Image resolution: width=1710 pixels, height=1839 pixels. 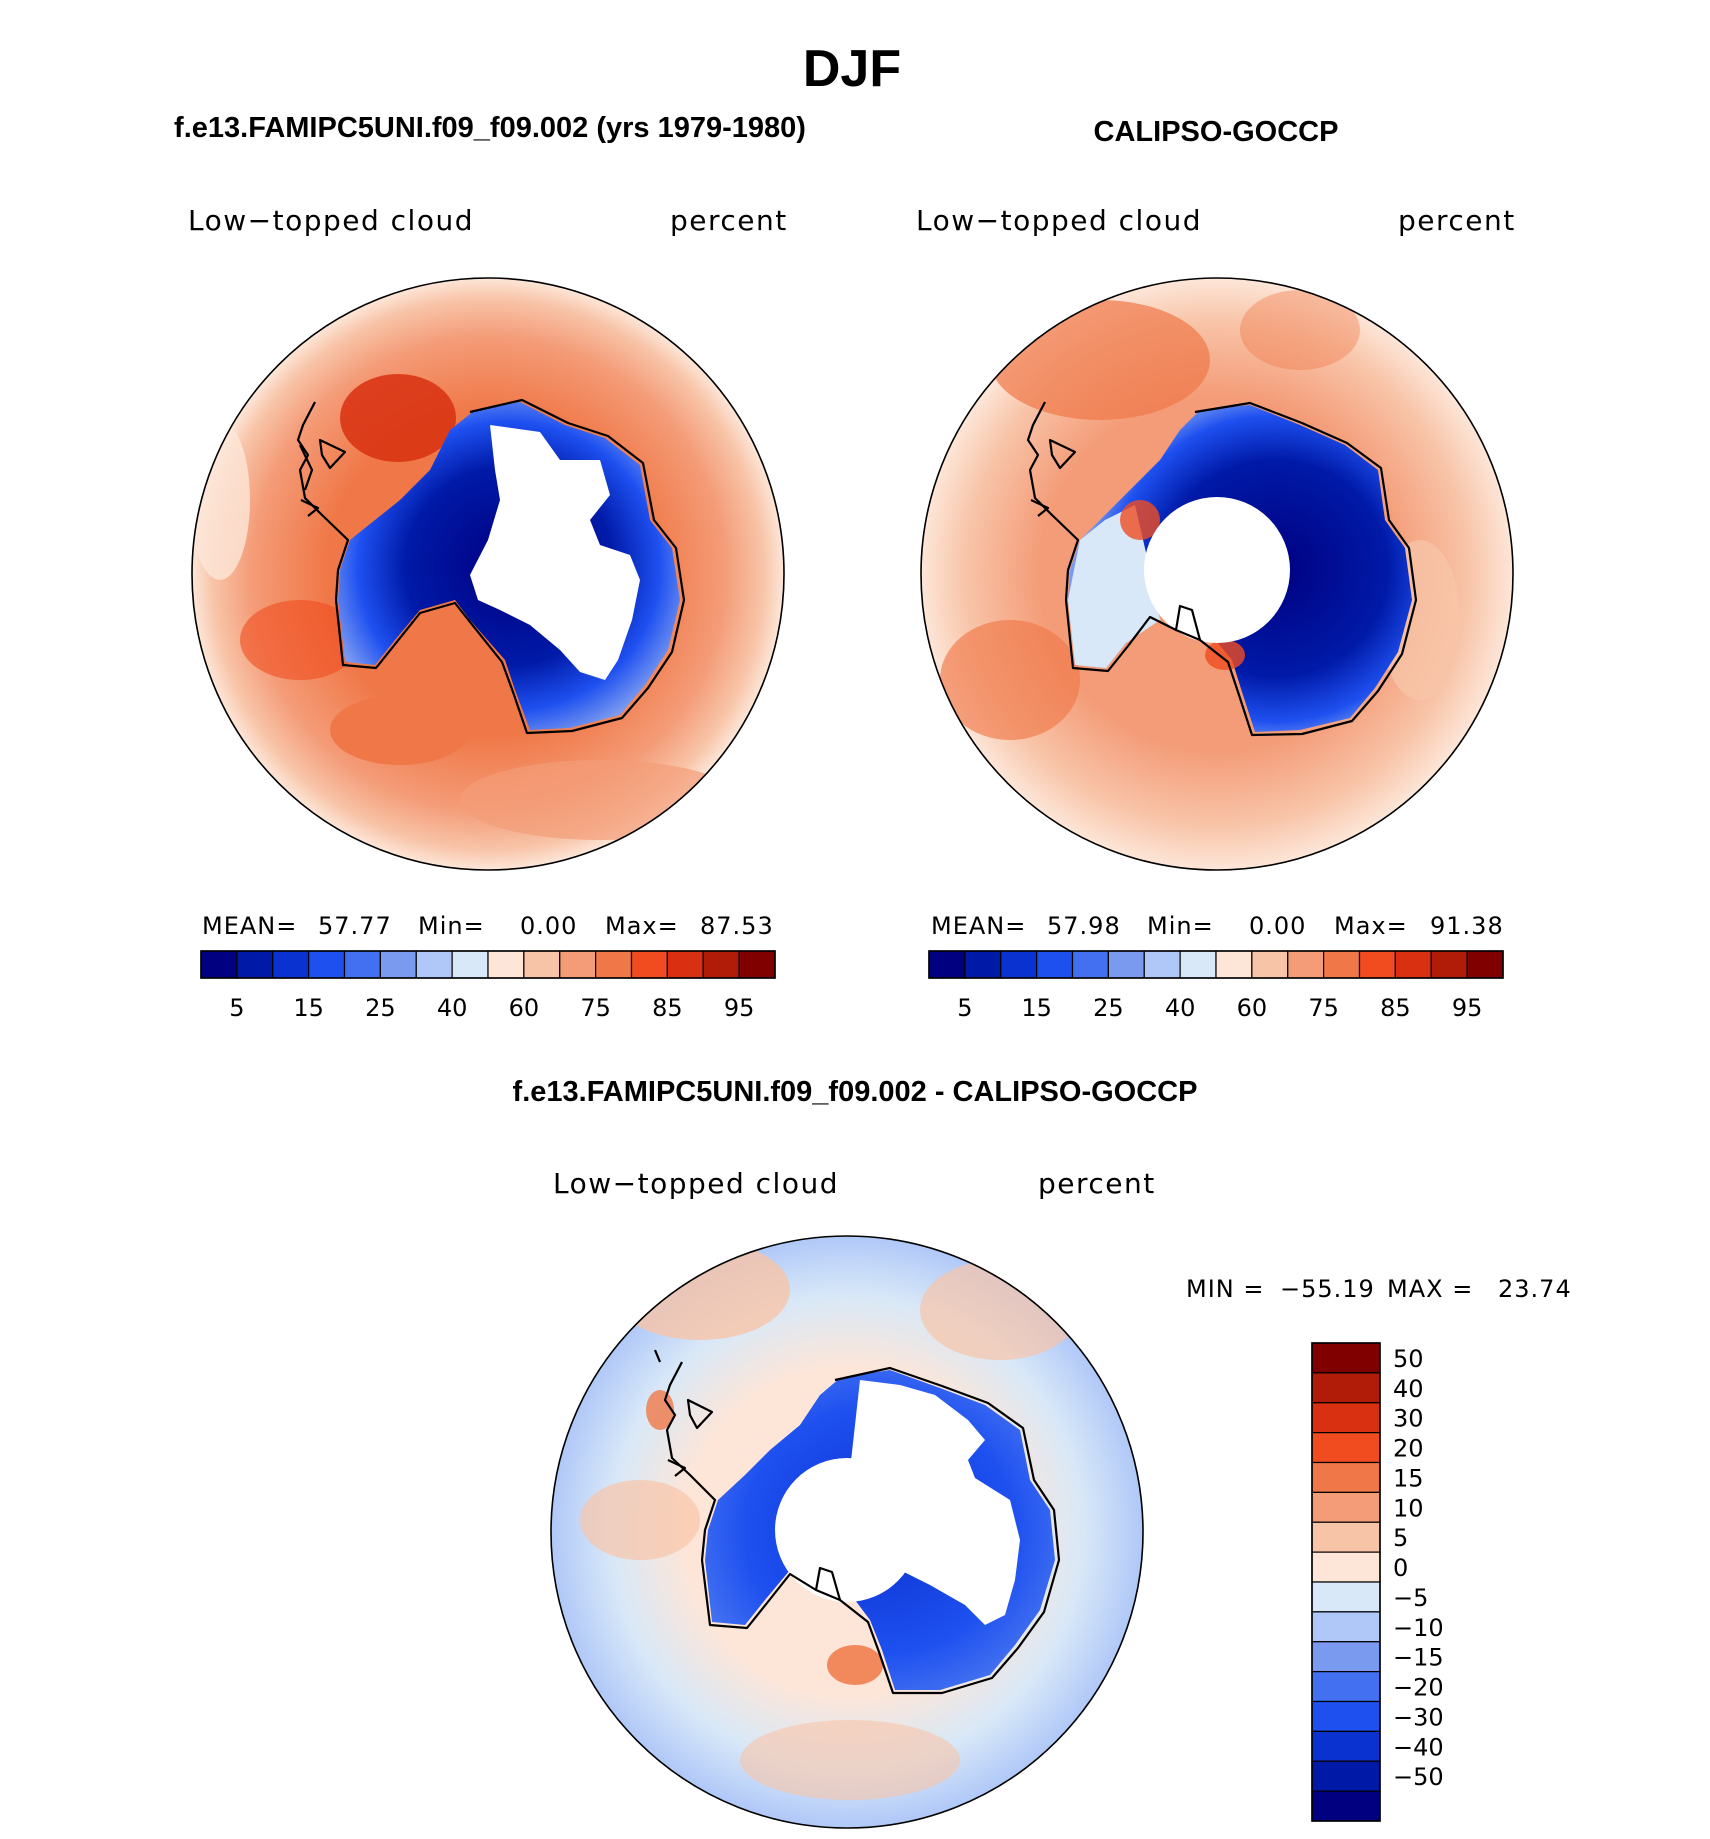 I want to click on panel-model-map-border, so click(x=488, y=574).